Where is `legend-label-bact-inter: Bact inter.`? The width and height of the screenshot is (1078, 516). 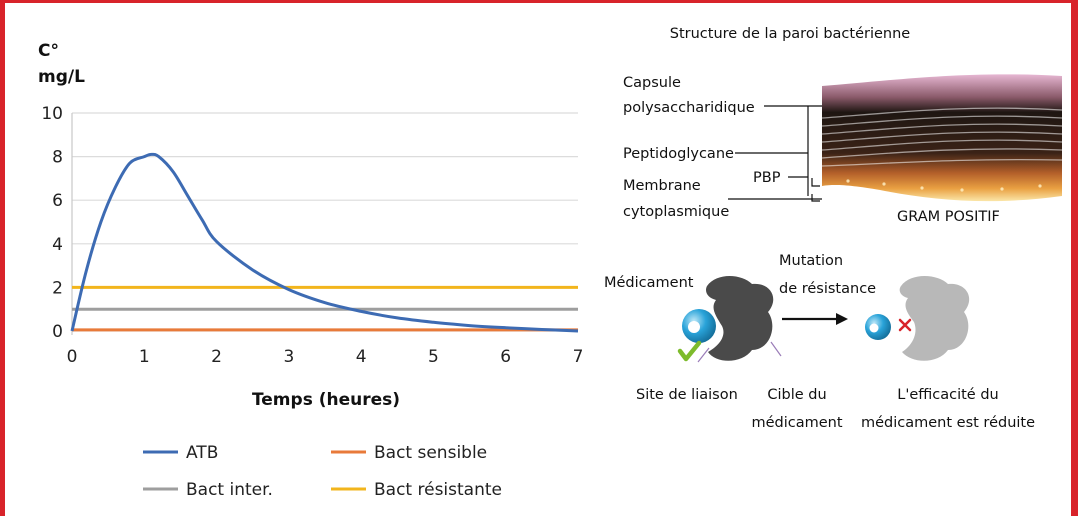 legend-label-bact-inter: Bact inter. is located at coordinates (229, 490).